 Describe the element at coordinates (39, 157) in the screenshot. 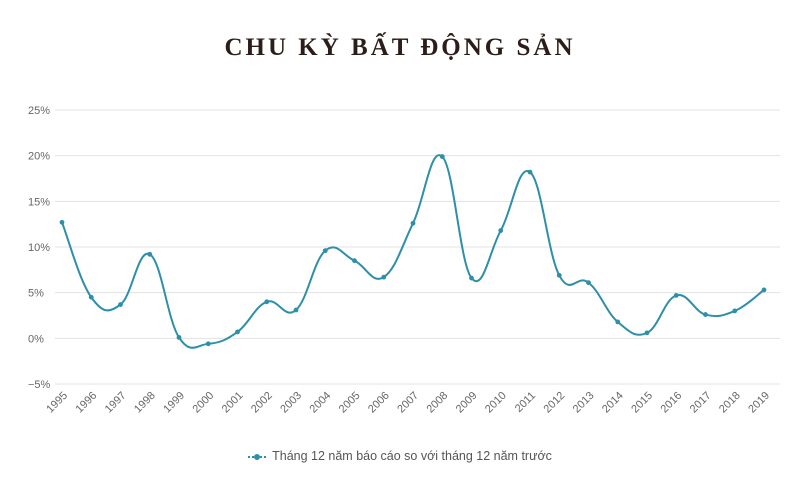

I see `y-tick-label: 20%` at that location.